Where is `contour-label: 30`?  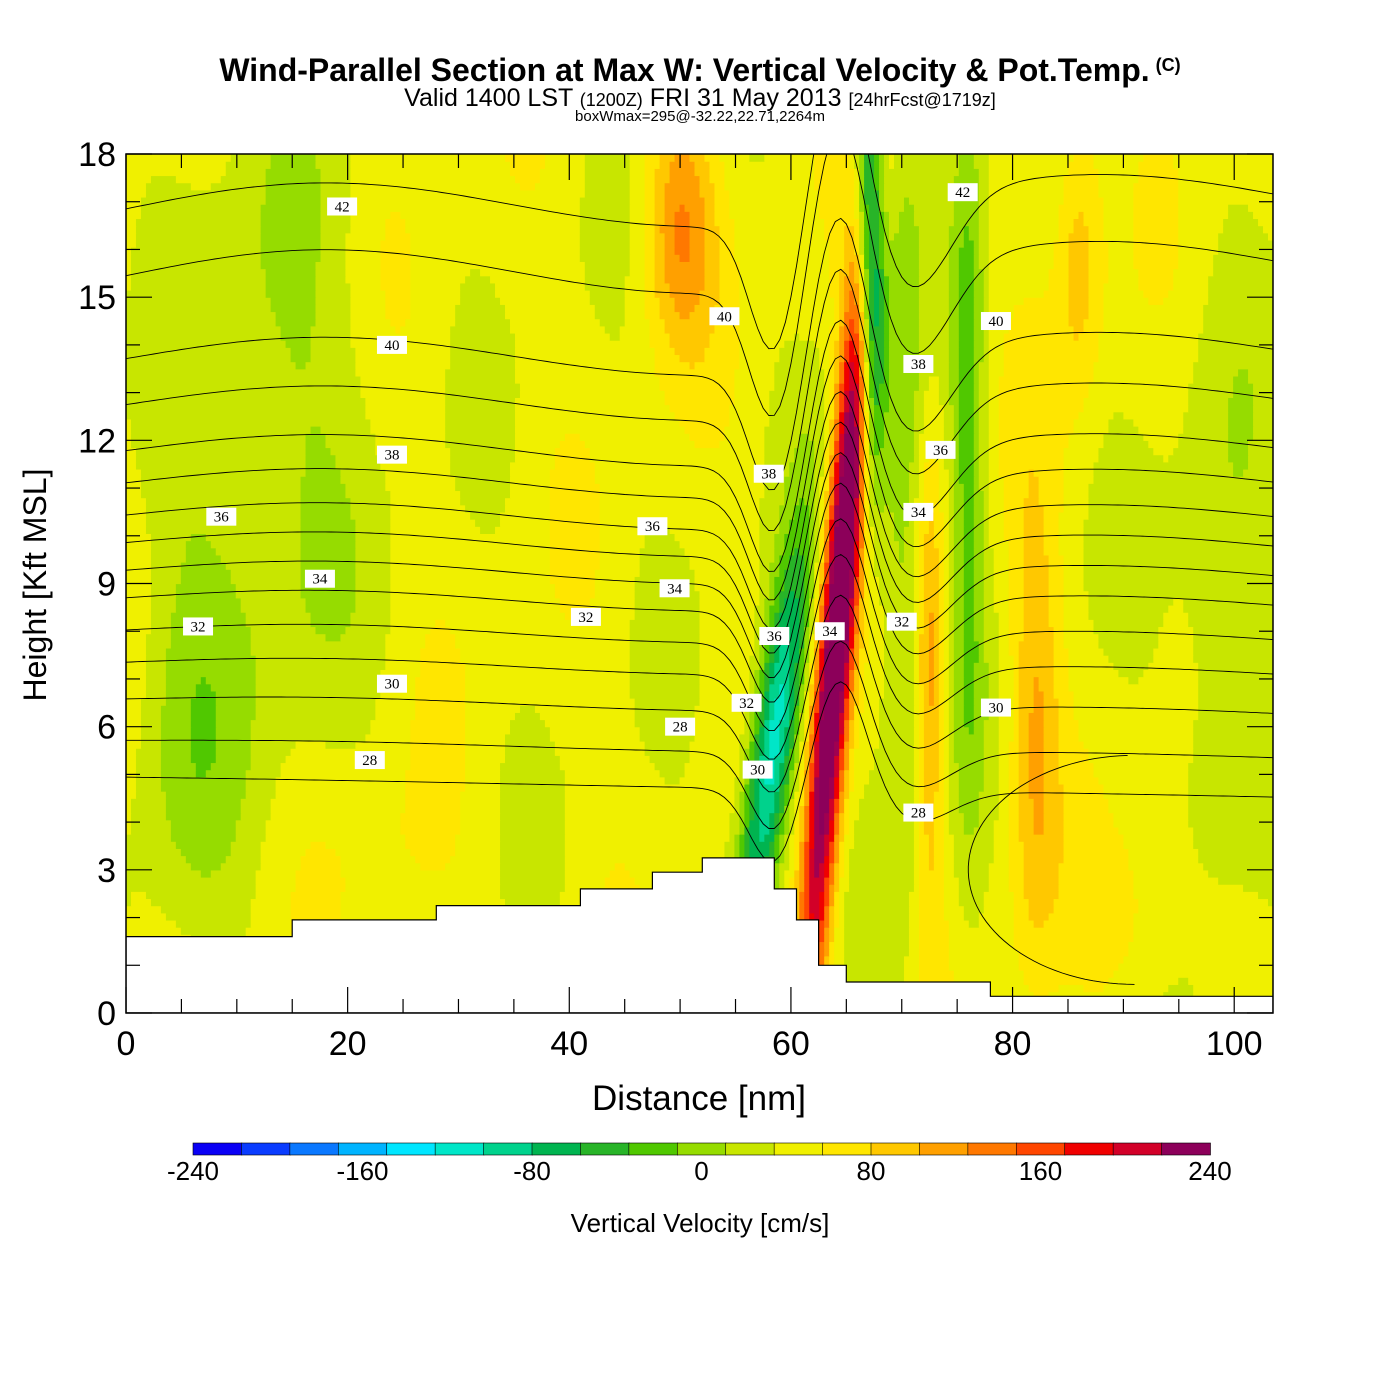
contour-label: 30 is located at coordinates (391, 683).